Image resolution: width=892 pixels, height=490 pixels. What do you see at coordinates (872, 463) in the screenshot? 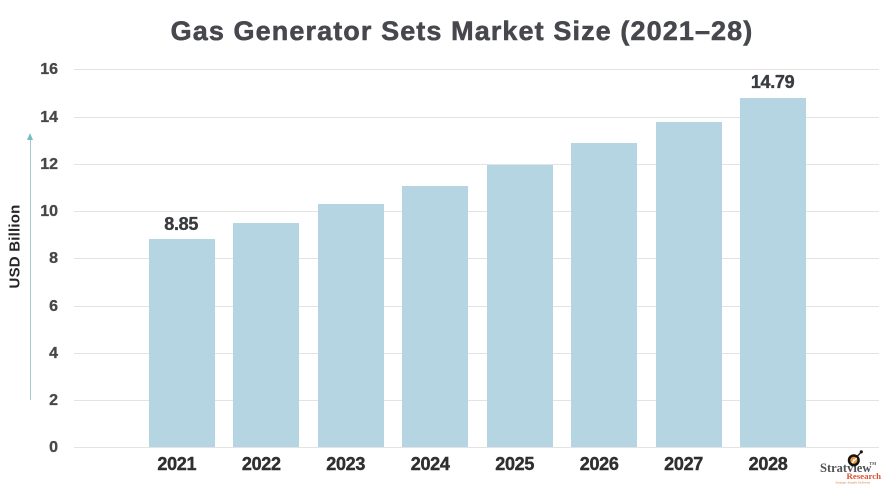
I see `svg-text: TM` at bounding box center [872, 463].